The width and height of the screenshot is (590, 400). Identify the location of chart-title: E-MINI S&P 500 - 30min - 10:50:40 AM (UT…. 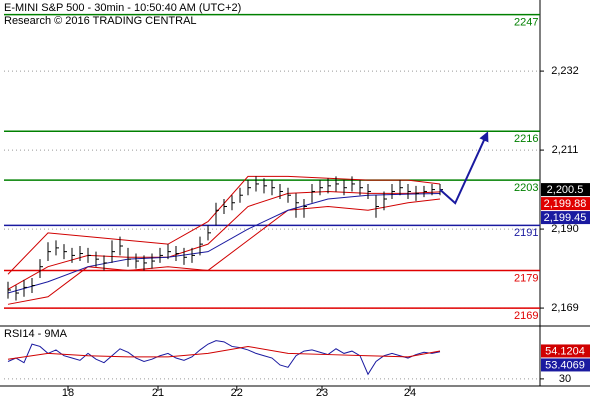
(122, 8).